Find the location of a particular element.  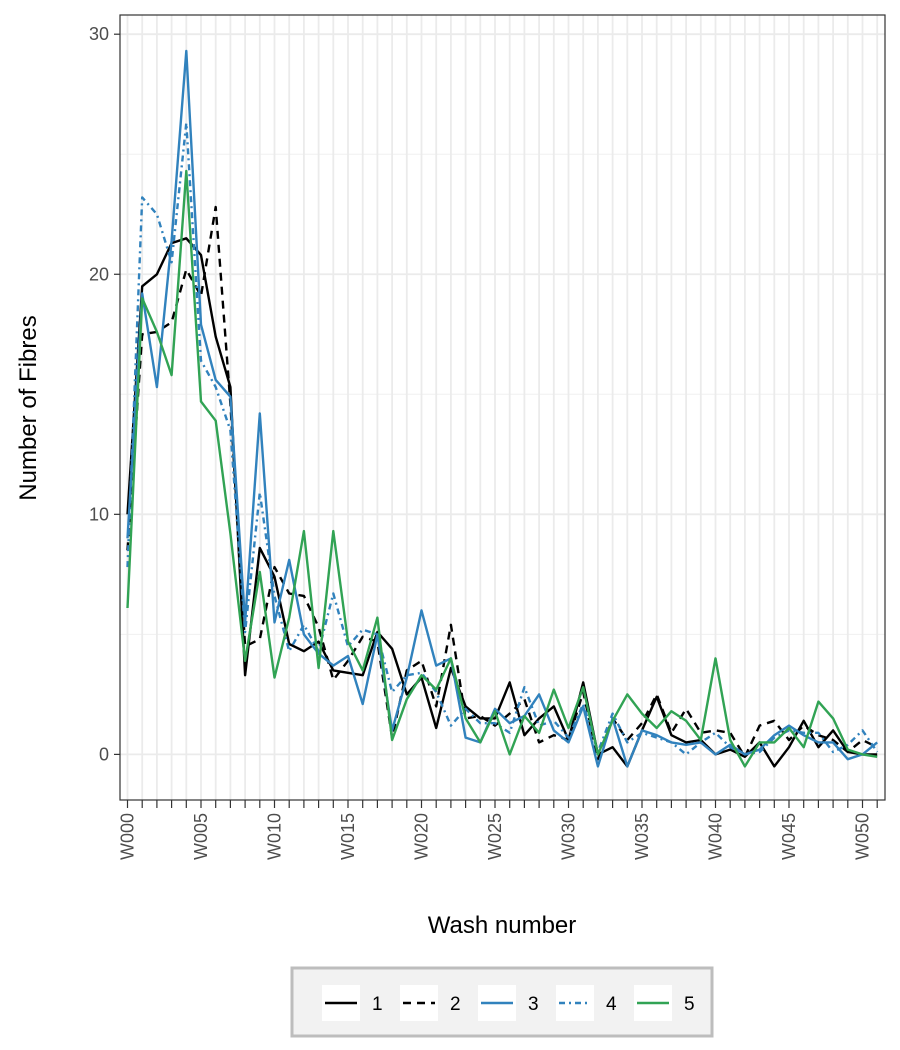

x-tick-label: W020 is located at coordinates (422, 836).